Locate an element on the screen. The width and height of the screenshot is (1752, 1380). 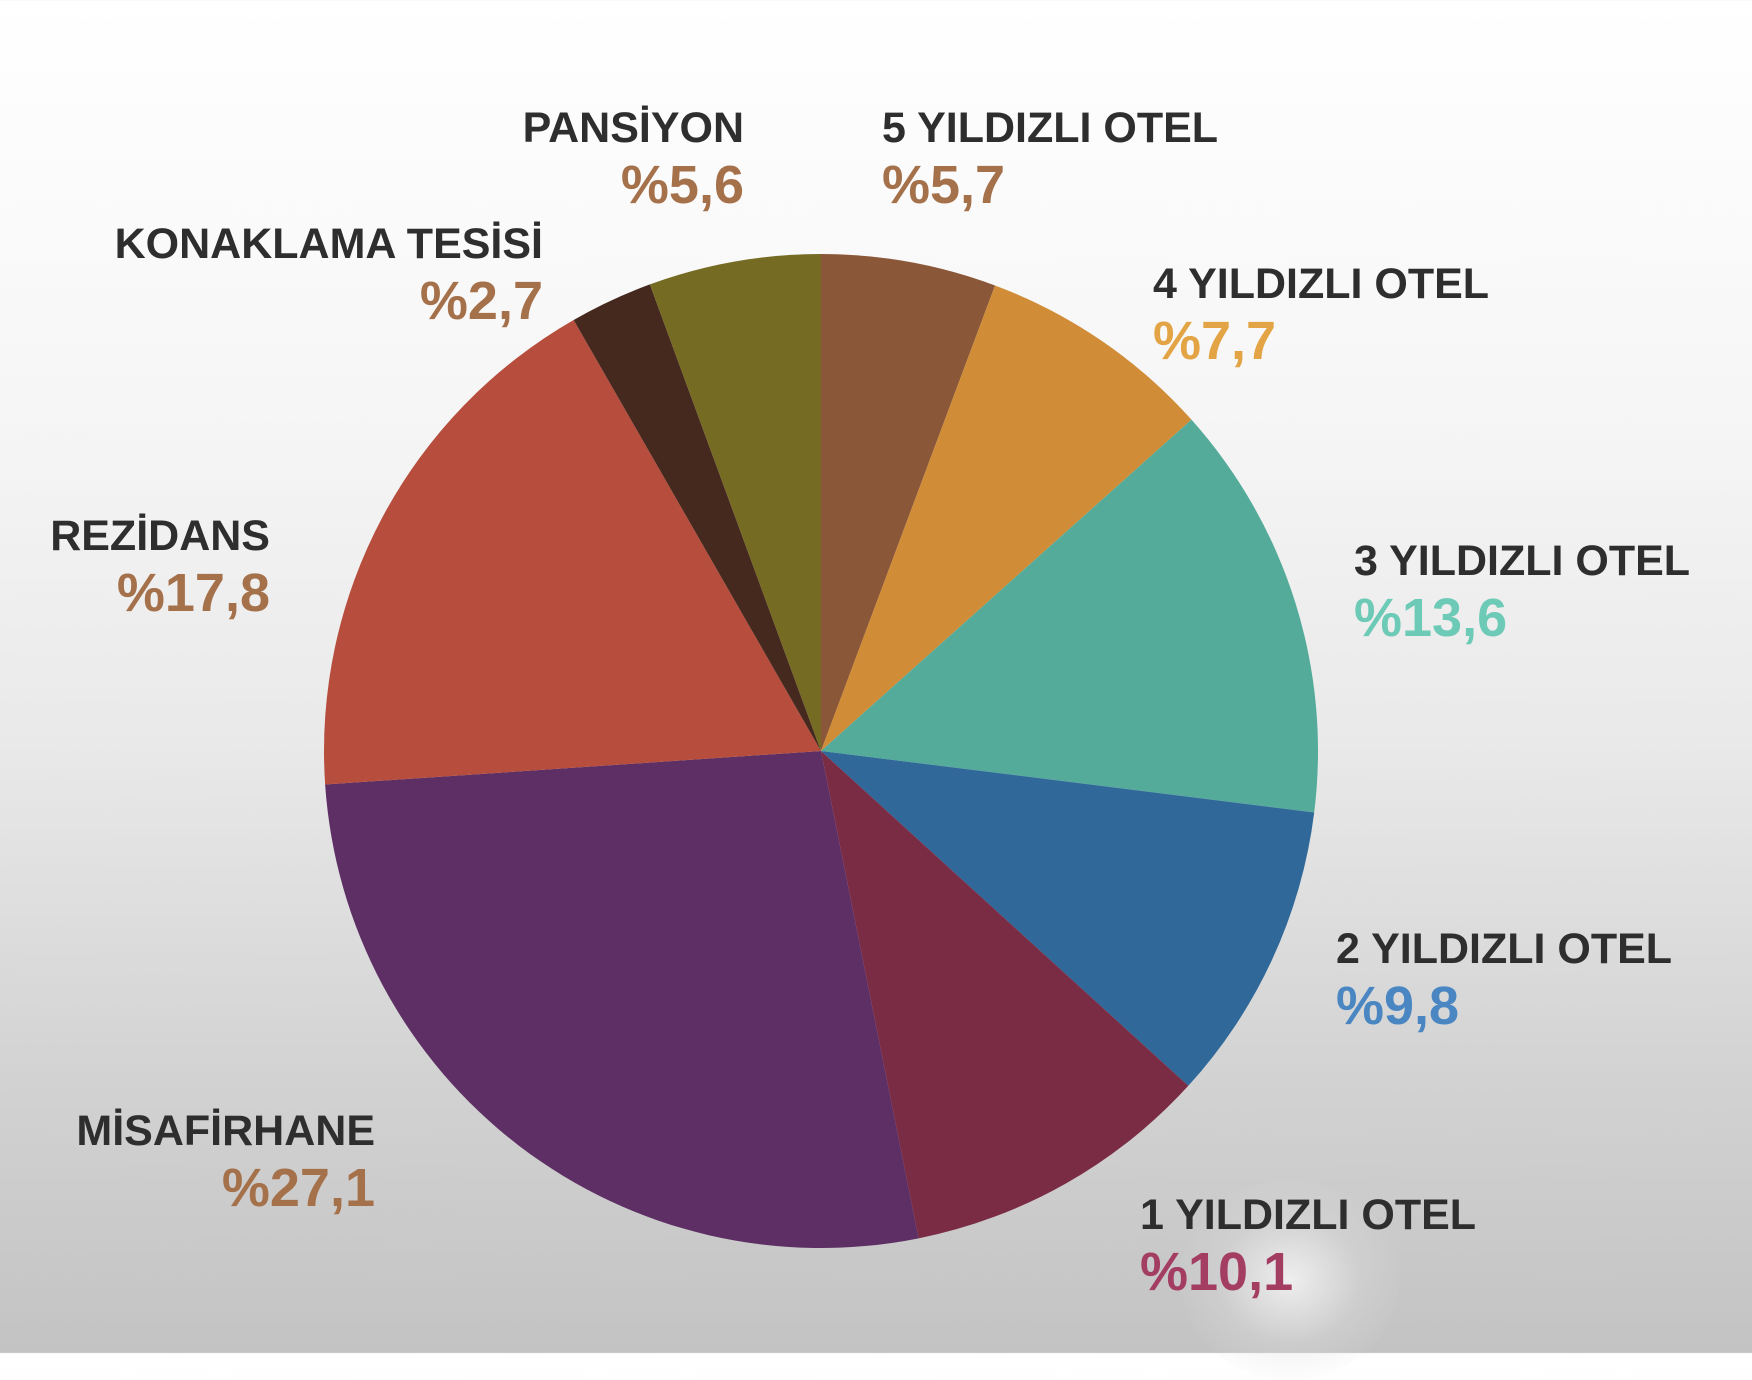
slice-label-8: KONAKLAMA TESİSİ is located at coordinates (329, 244).